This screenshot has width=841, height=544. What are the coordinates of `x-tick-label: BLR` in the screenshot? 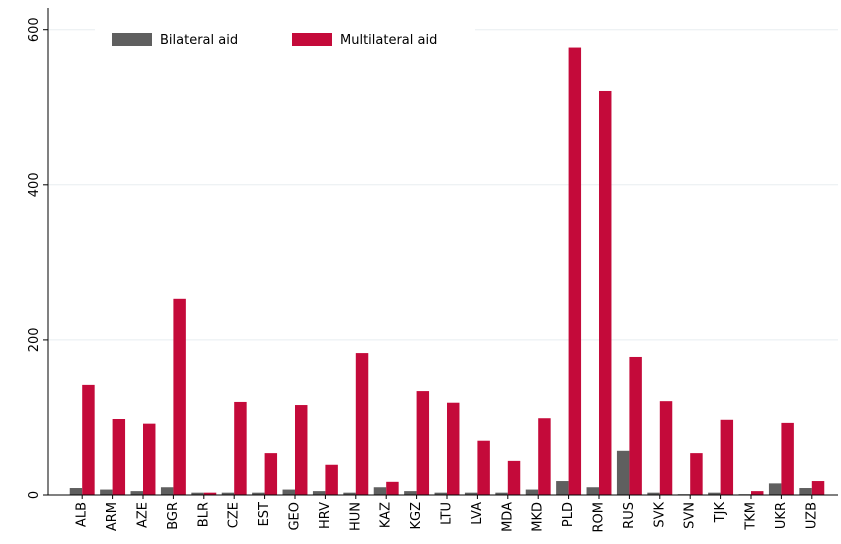 It's located at (203, 514).